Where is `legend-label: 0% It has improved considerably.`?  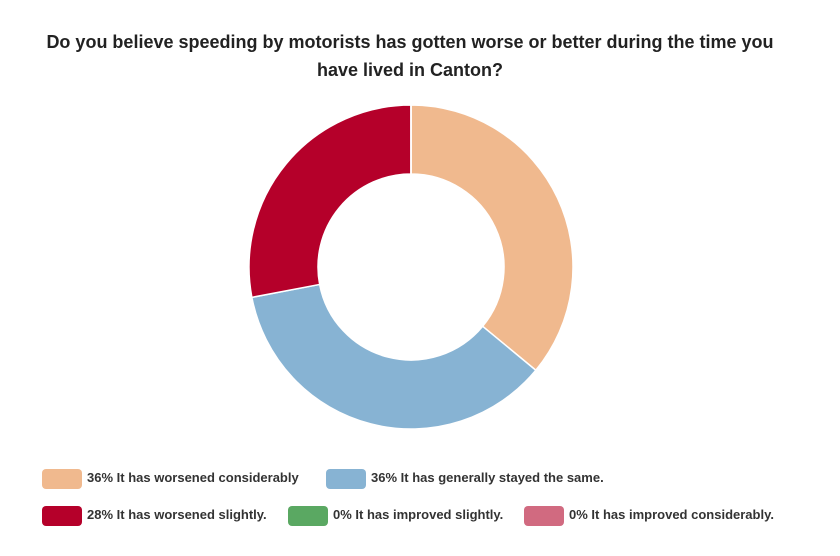 legend-label: 0% It has improved considerably. is located at coordinates (671, 514).